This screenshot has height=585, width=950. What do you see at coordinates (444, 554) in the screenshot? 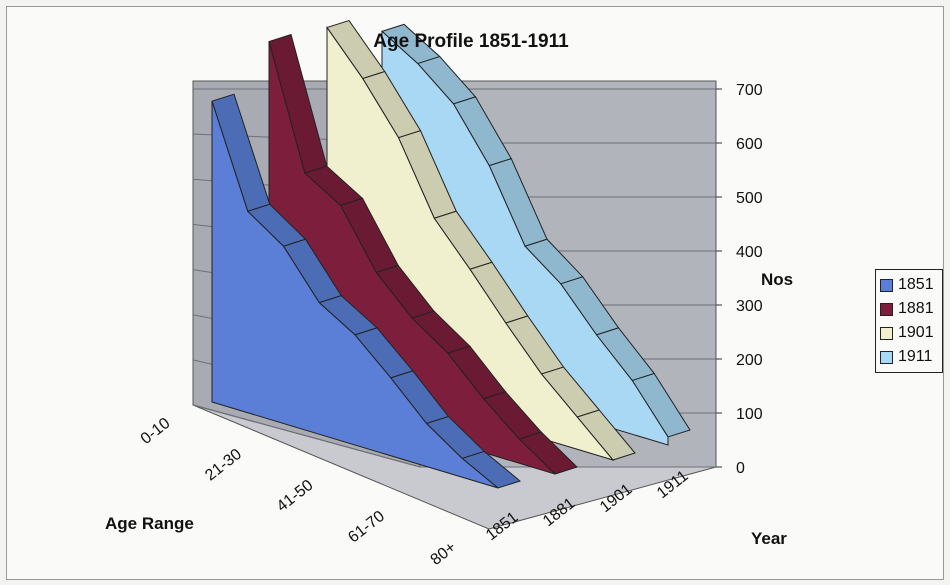
I see `x-tick-label: 80+` at bounding box center [444, 554].